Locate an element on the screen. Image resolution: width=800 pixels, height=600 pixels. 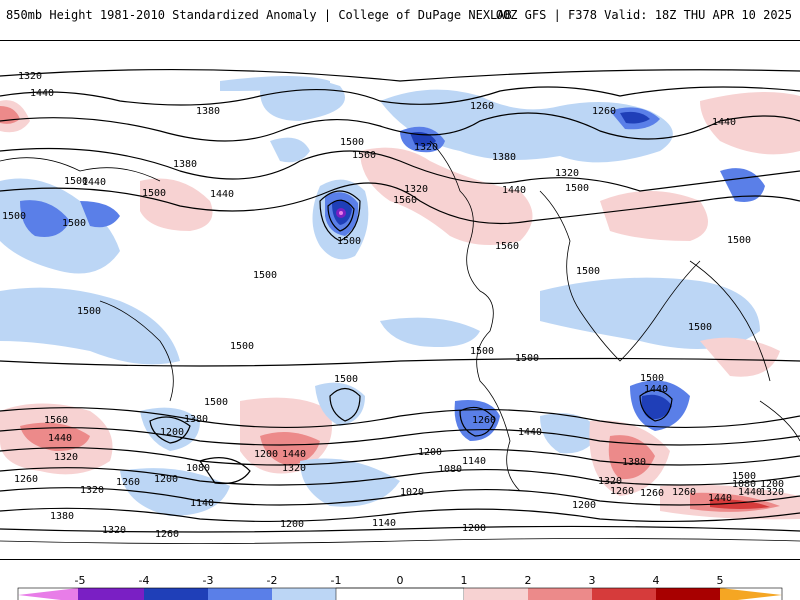
colorbar-tick: 5 is located at coordinates (720, 580).